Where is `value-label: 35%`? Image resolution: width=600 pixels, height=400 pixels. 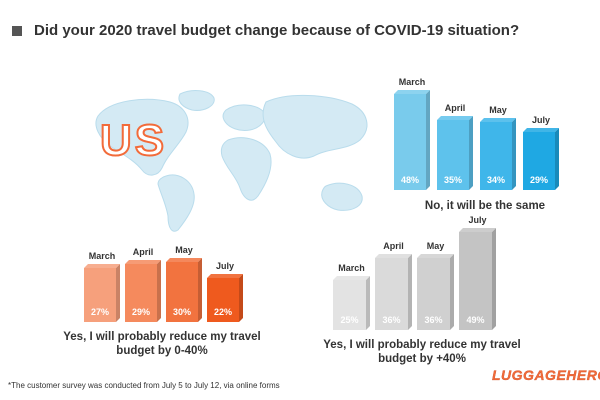 value-label: 35% is located at coordinates (453, 180).